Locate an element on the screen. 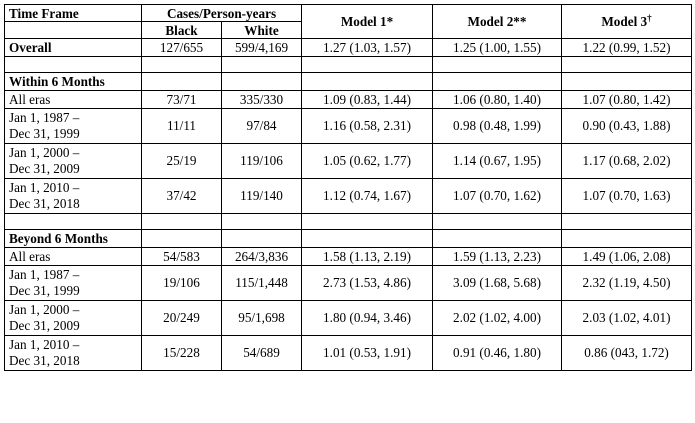 This screenshot has width=695, height=423. section-row-beyond: Beyond 6 Months is located at coordinates (348, 238).